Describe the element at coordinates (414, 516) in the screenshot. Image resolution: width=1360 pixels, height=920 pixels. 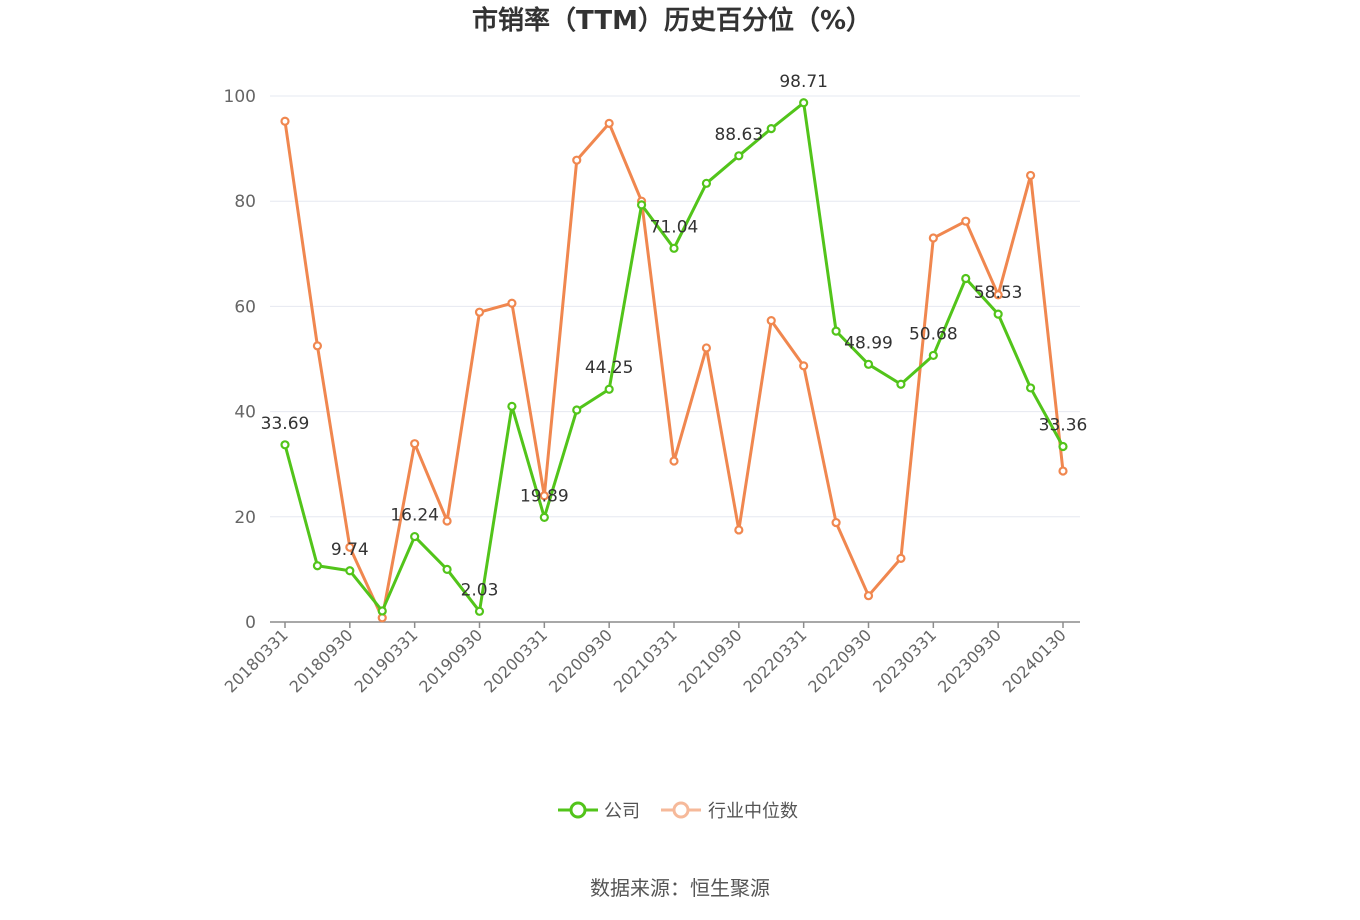
I see `data-label: 16.24` at that location.